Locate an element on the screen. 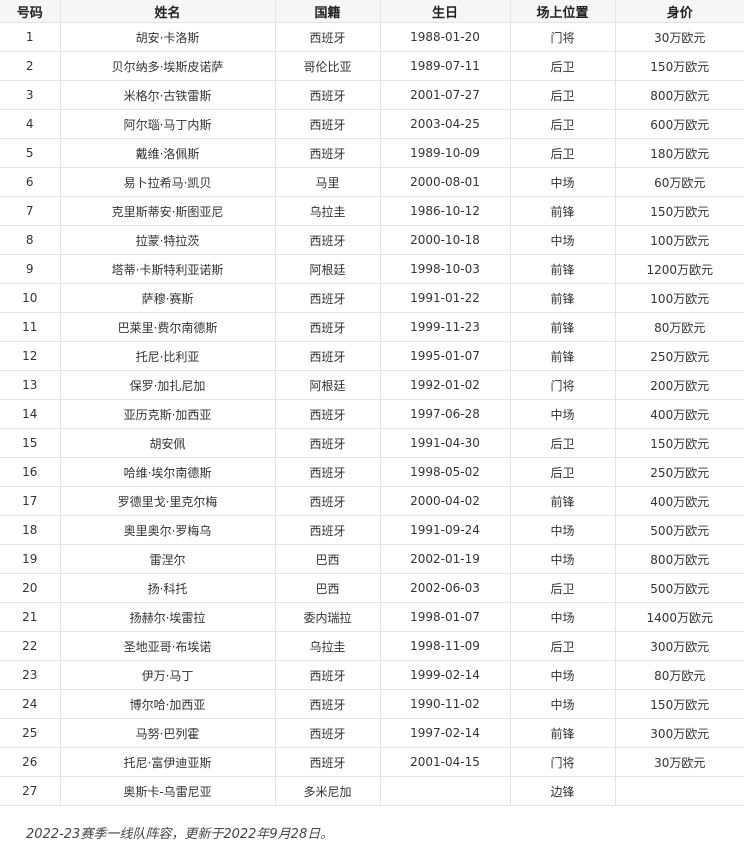  cell-value: 600万欧元 is located at coordinates (679, 124).